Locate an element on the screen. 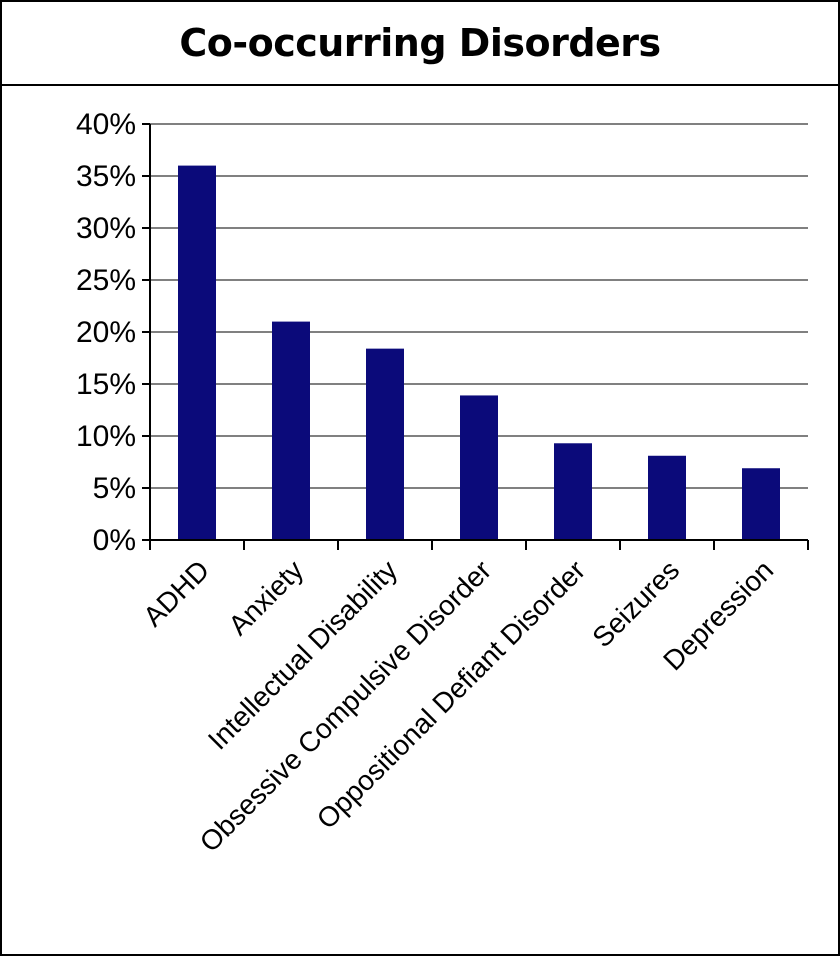 The width and height of the screenshot is (840, 956). x-category-label: Intellectual Disability is located at coordinates (302, 654).